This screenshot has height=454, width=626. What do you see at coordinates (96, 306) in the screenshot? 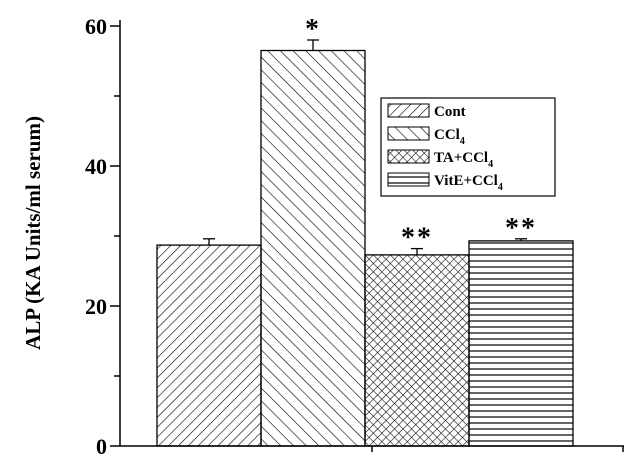
I see `y-tick-label: 20` at bounding box center [96, 306].